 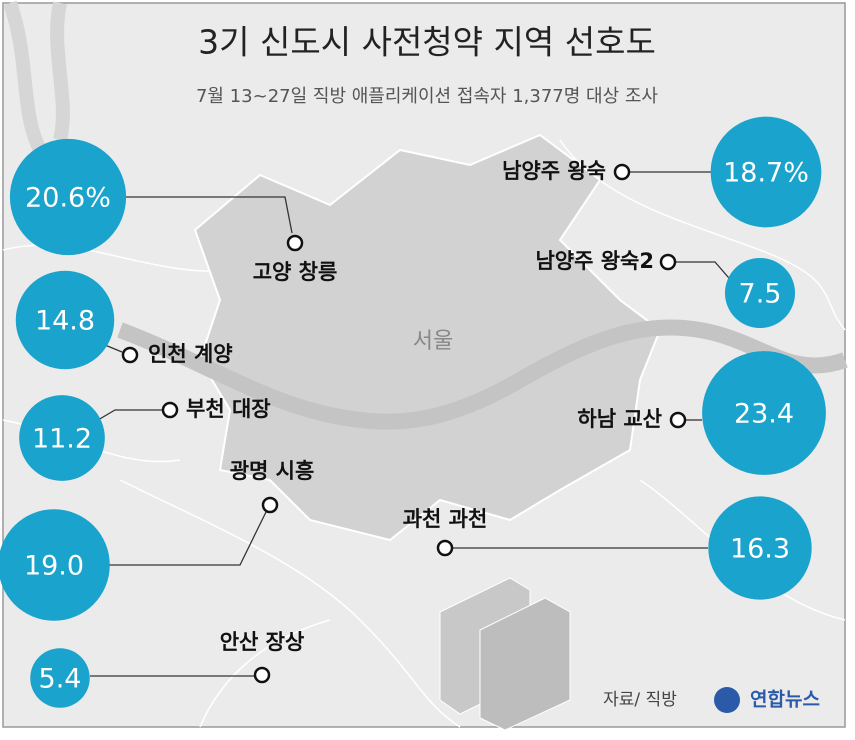 I want to click on building-icon, so click(x=505, y=654).